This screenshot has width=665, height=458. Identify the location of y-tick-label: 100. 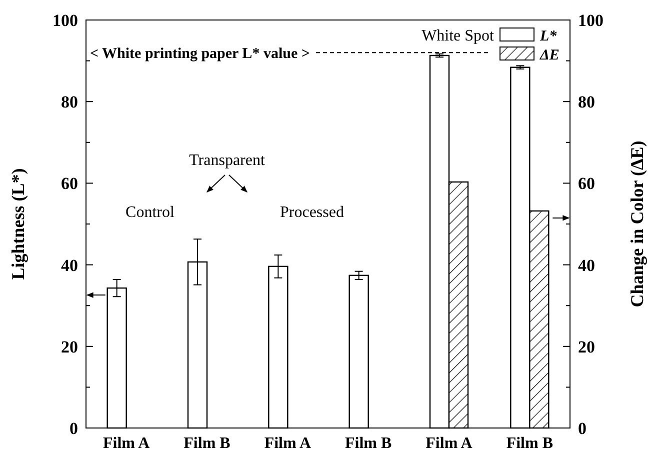
(65, 20).